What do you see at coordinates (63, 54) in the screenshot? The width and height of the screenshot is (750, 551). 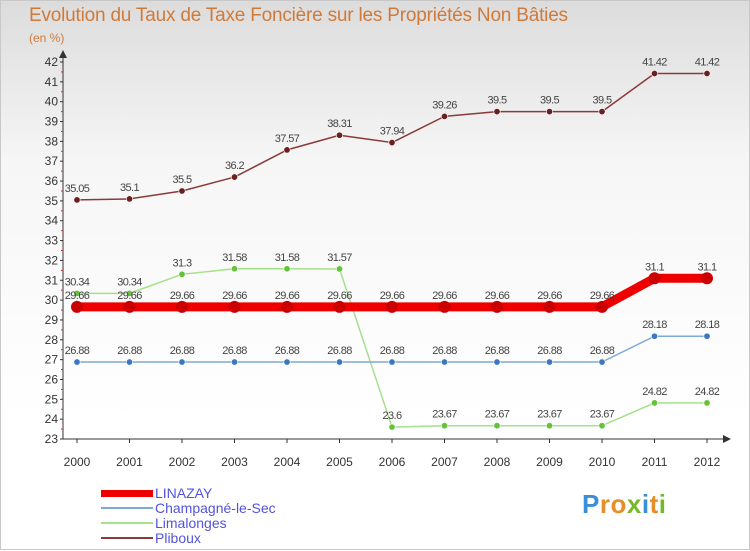 I see `y-axis-arrow` at bounding box center [63, 54].